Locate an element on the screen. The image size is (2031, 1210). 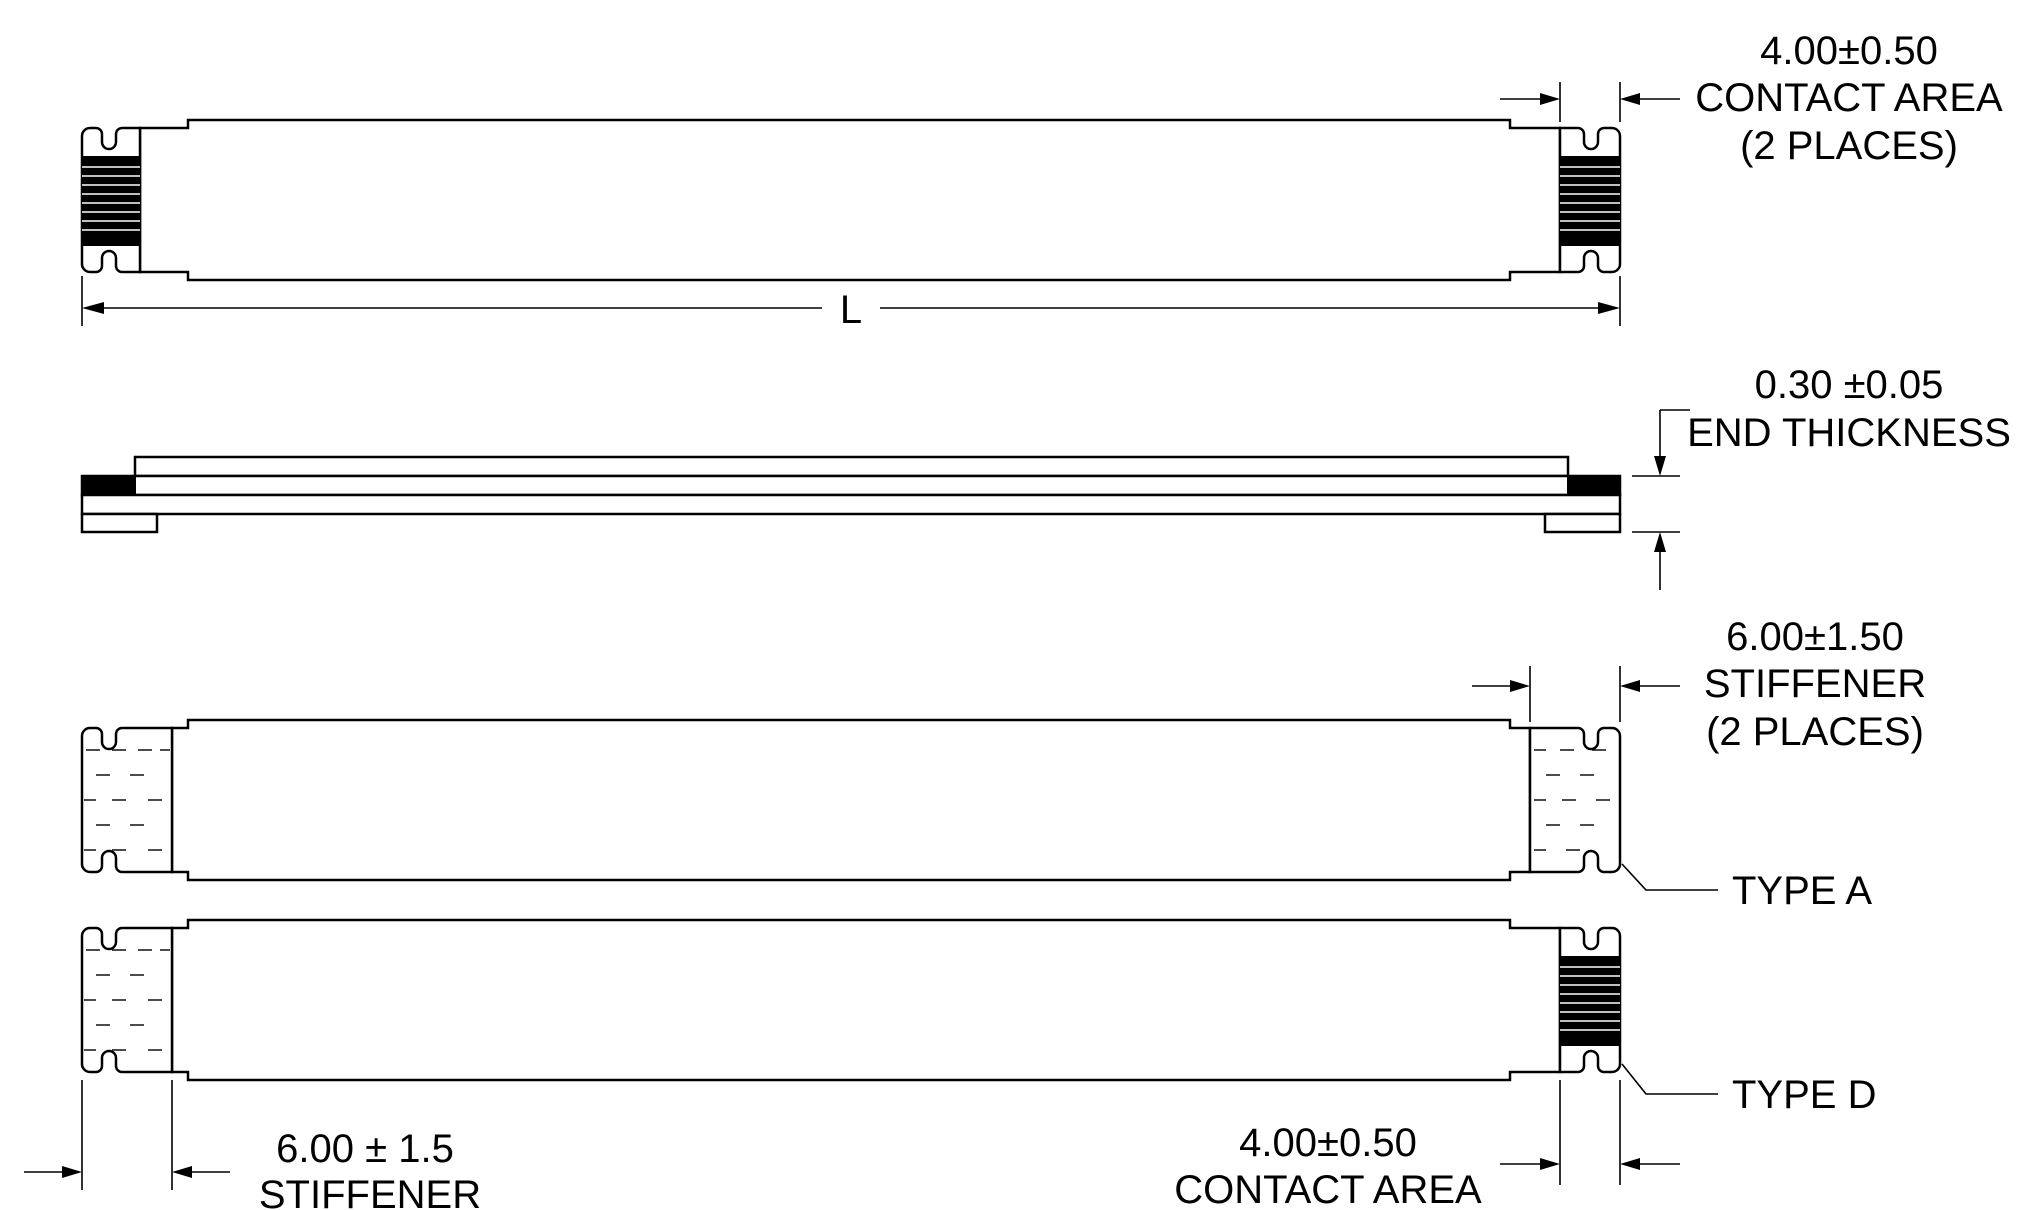
length-dimension is located at coordinates (851, 301).